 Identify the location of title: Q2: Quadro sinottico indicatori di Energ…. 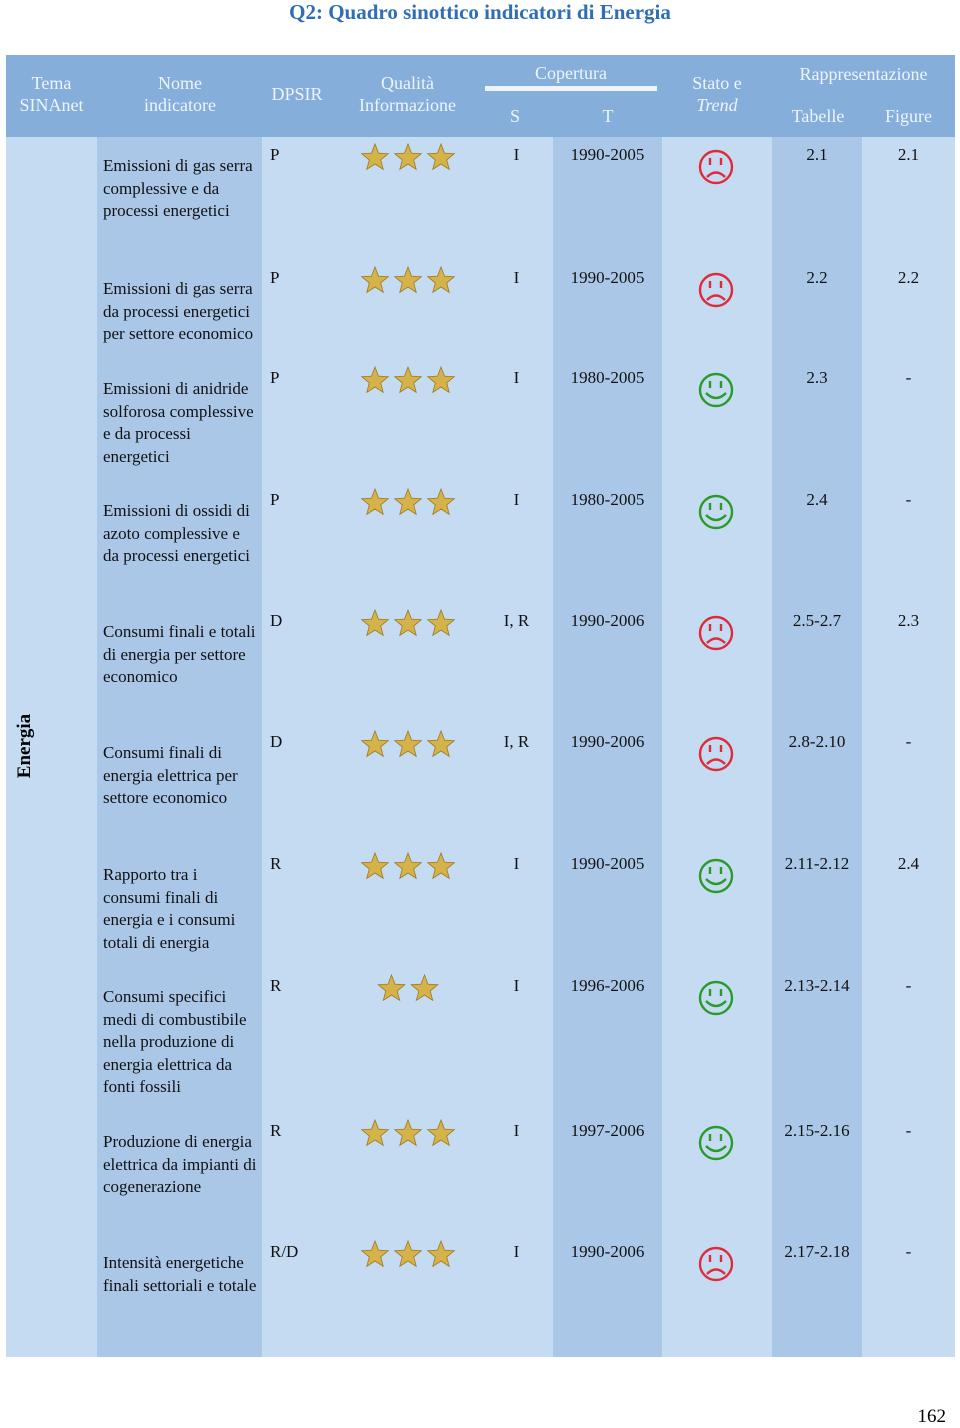
(480, 12).